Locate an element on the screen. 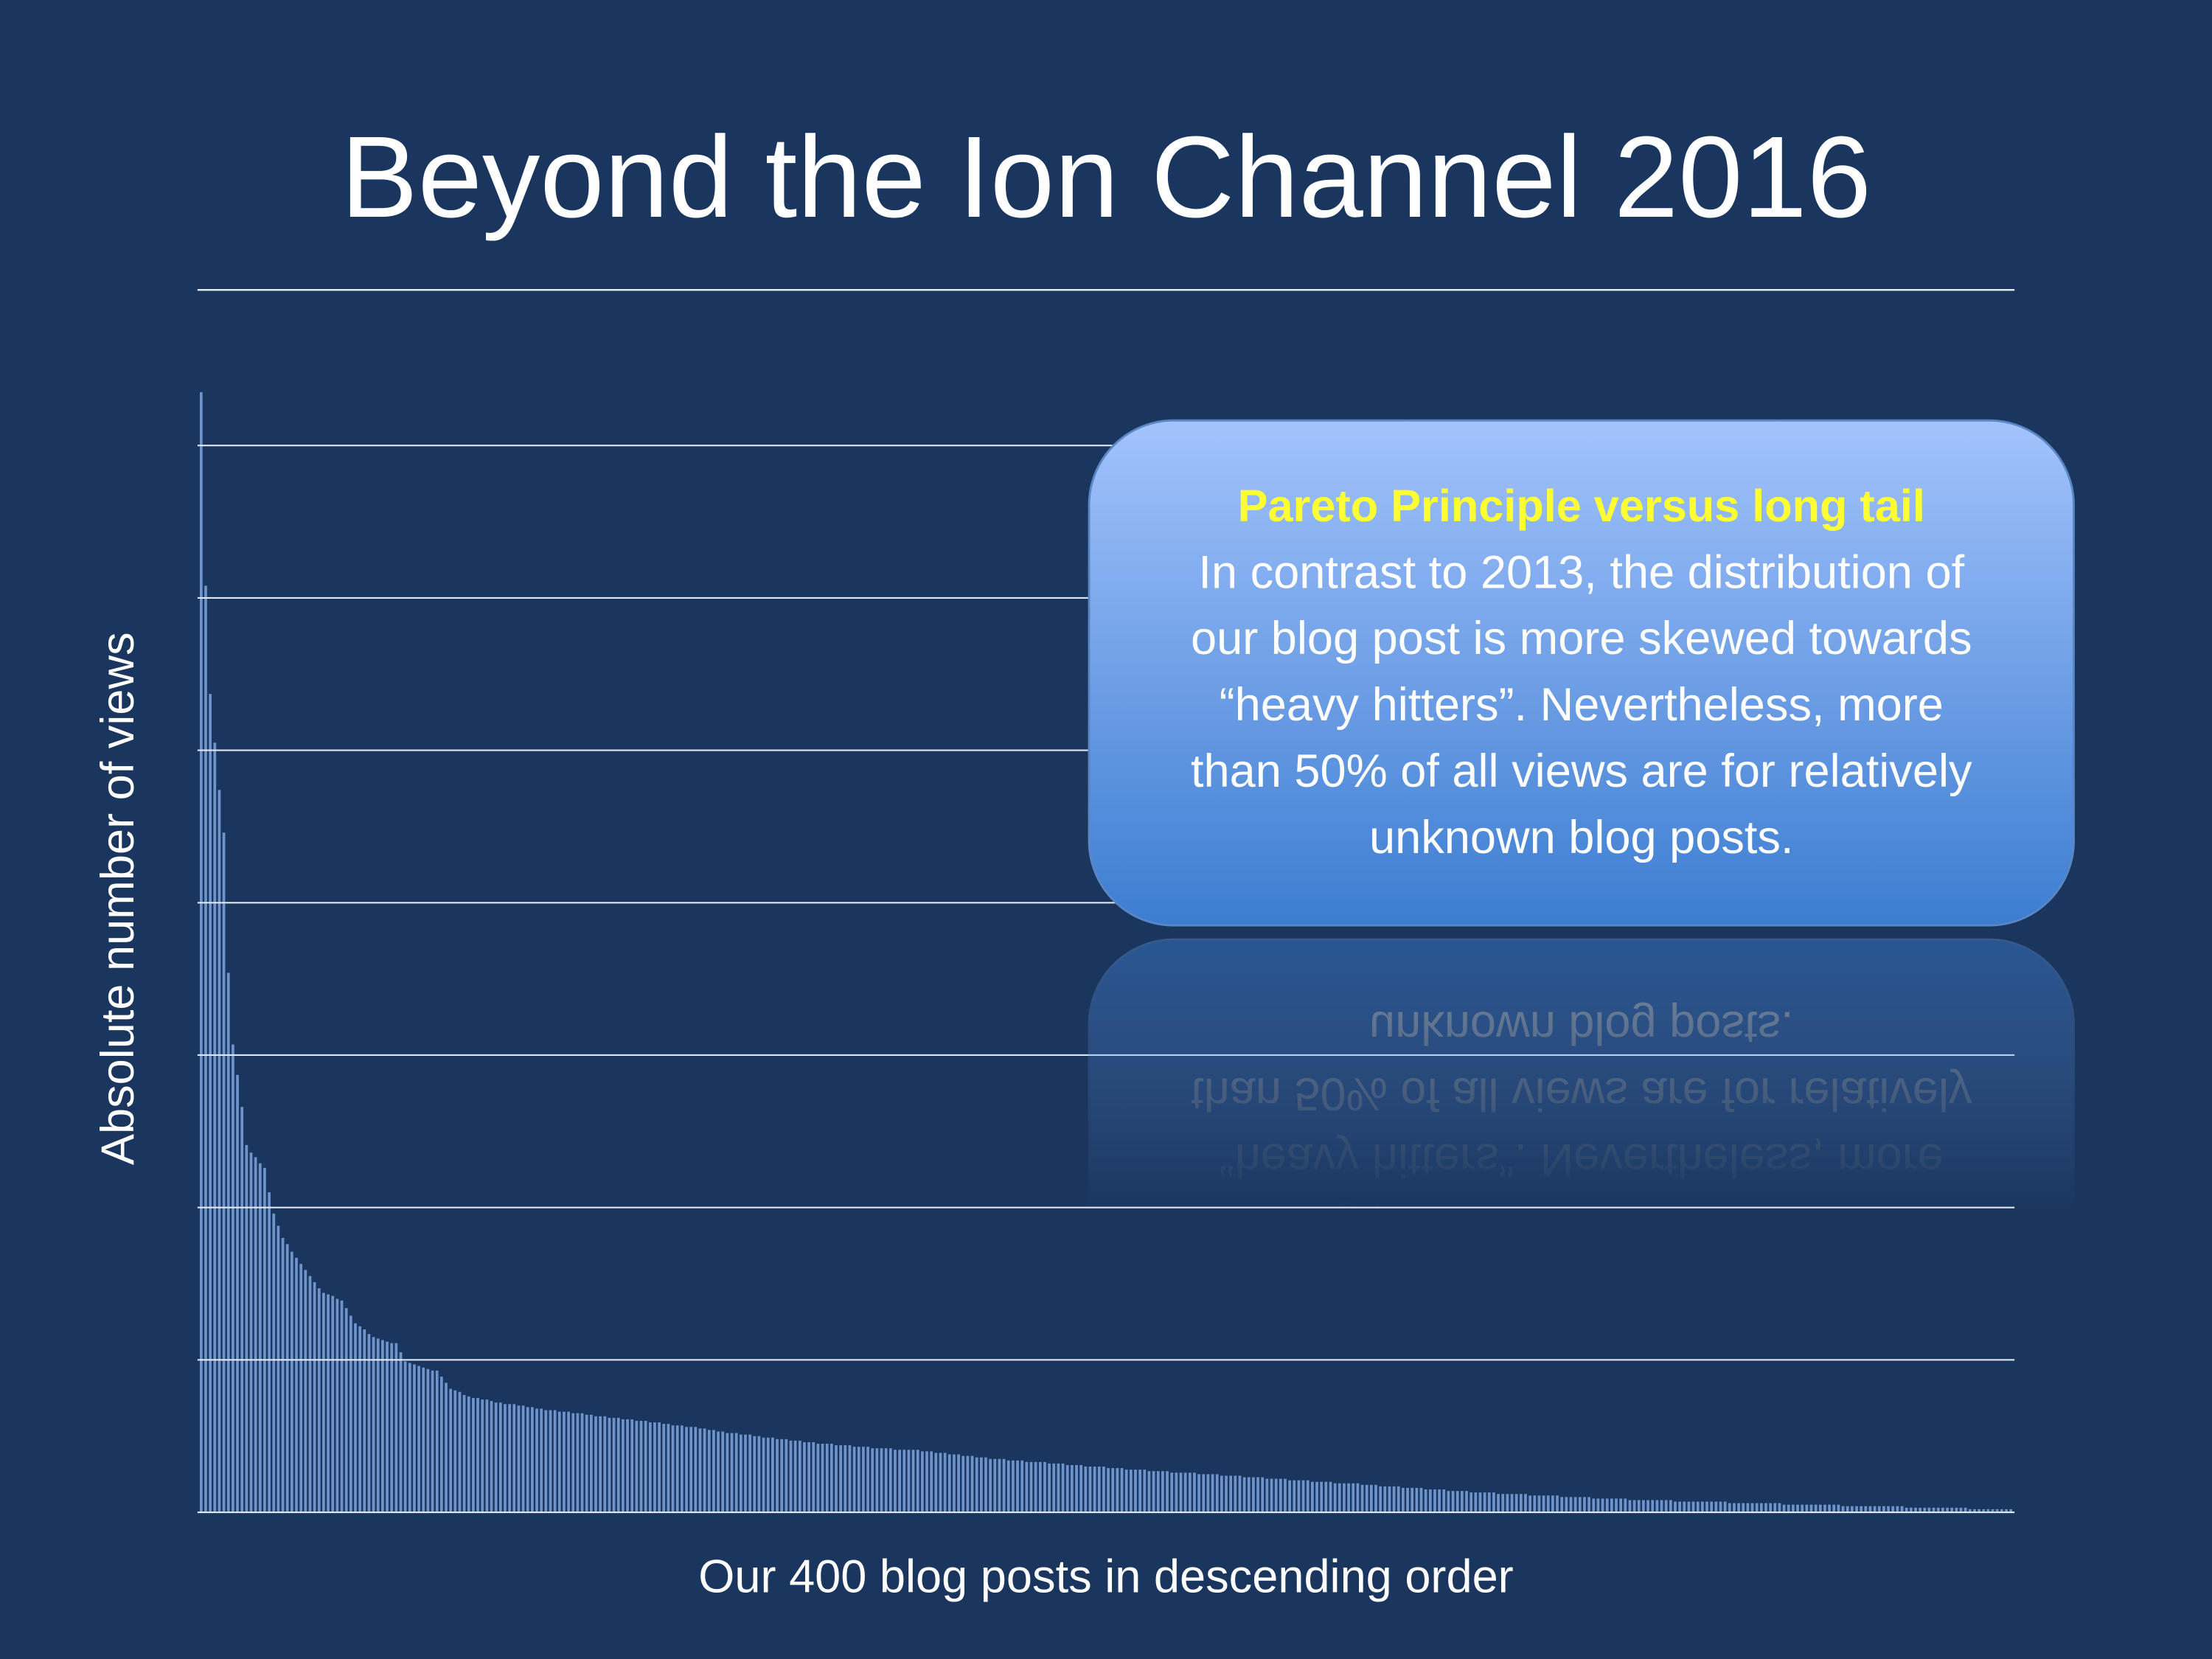  callout-line: unknown blog posts. is located at coordinates (1581, 837).